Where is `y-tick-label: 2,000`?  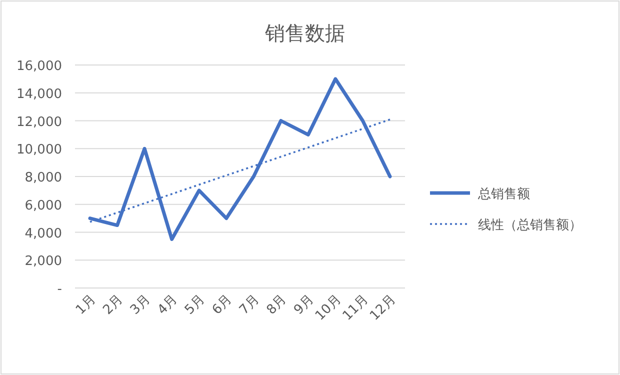 y-tick-label: 2,000 is located at coordinates (43, 262).